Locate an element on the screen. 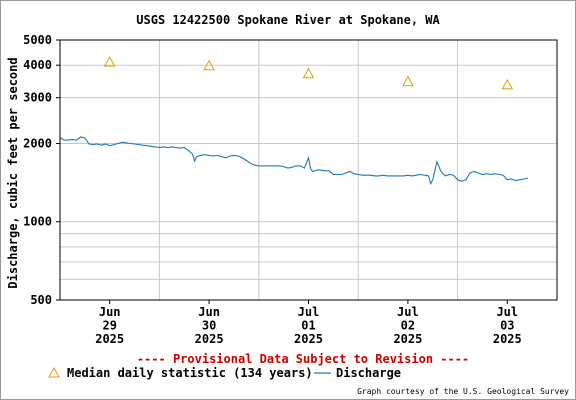 This screenshot has width=576, height=400. legend-median-marker is located at coordinates (54, 372).